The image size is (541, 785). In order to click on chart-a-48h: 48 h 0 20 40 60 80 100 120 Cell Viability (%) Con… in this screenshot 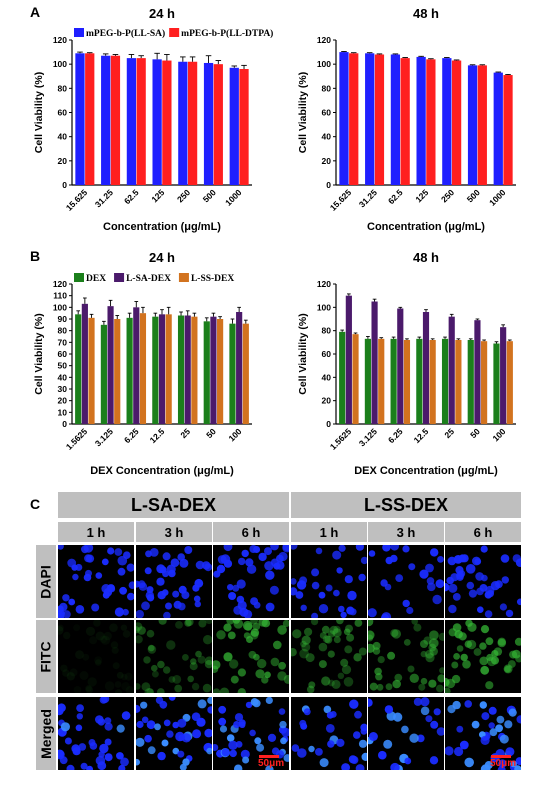, I will do `click(406, 119)`.